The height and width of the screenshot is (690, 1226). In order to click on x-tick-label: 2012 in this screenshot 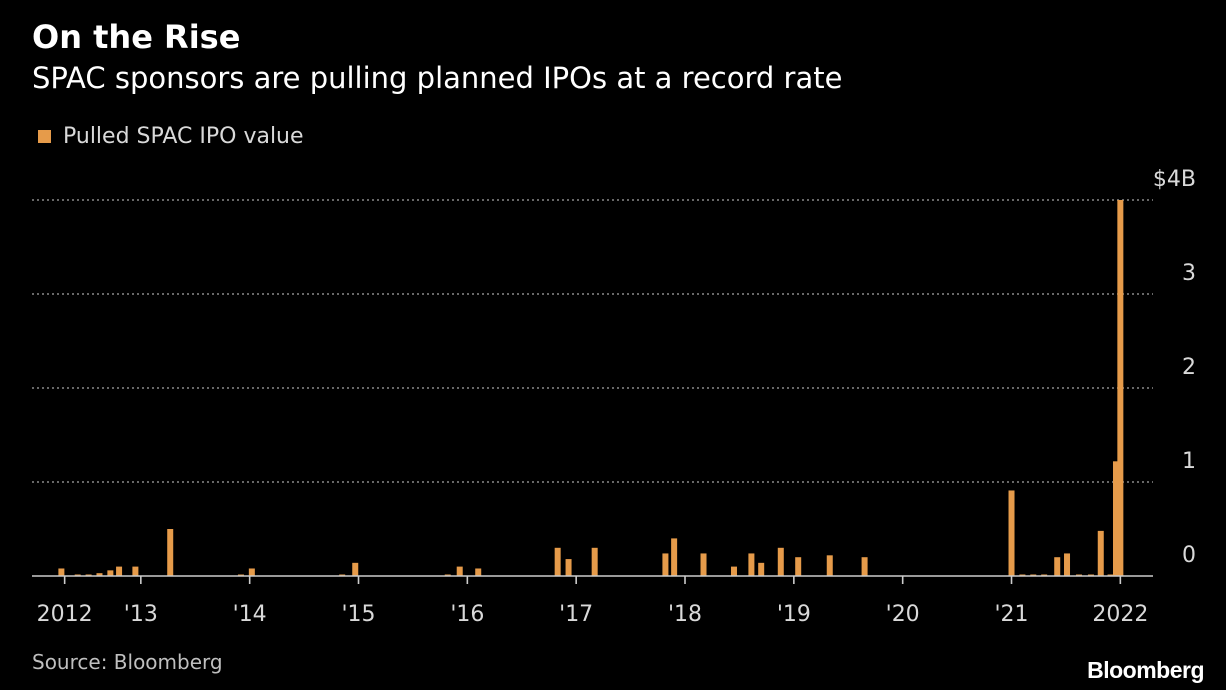, I will do `click(65, 614)`.